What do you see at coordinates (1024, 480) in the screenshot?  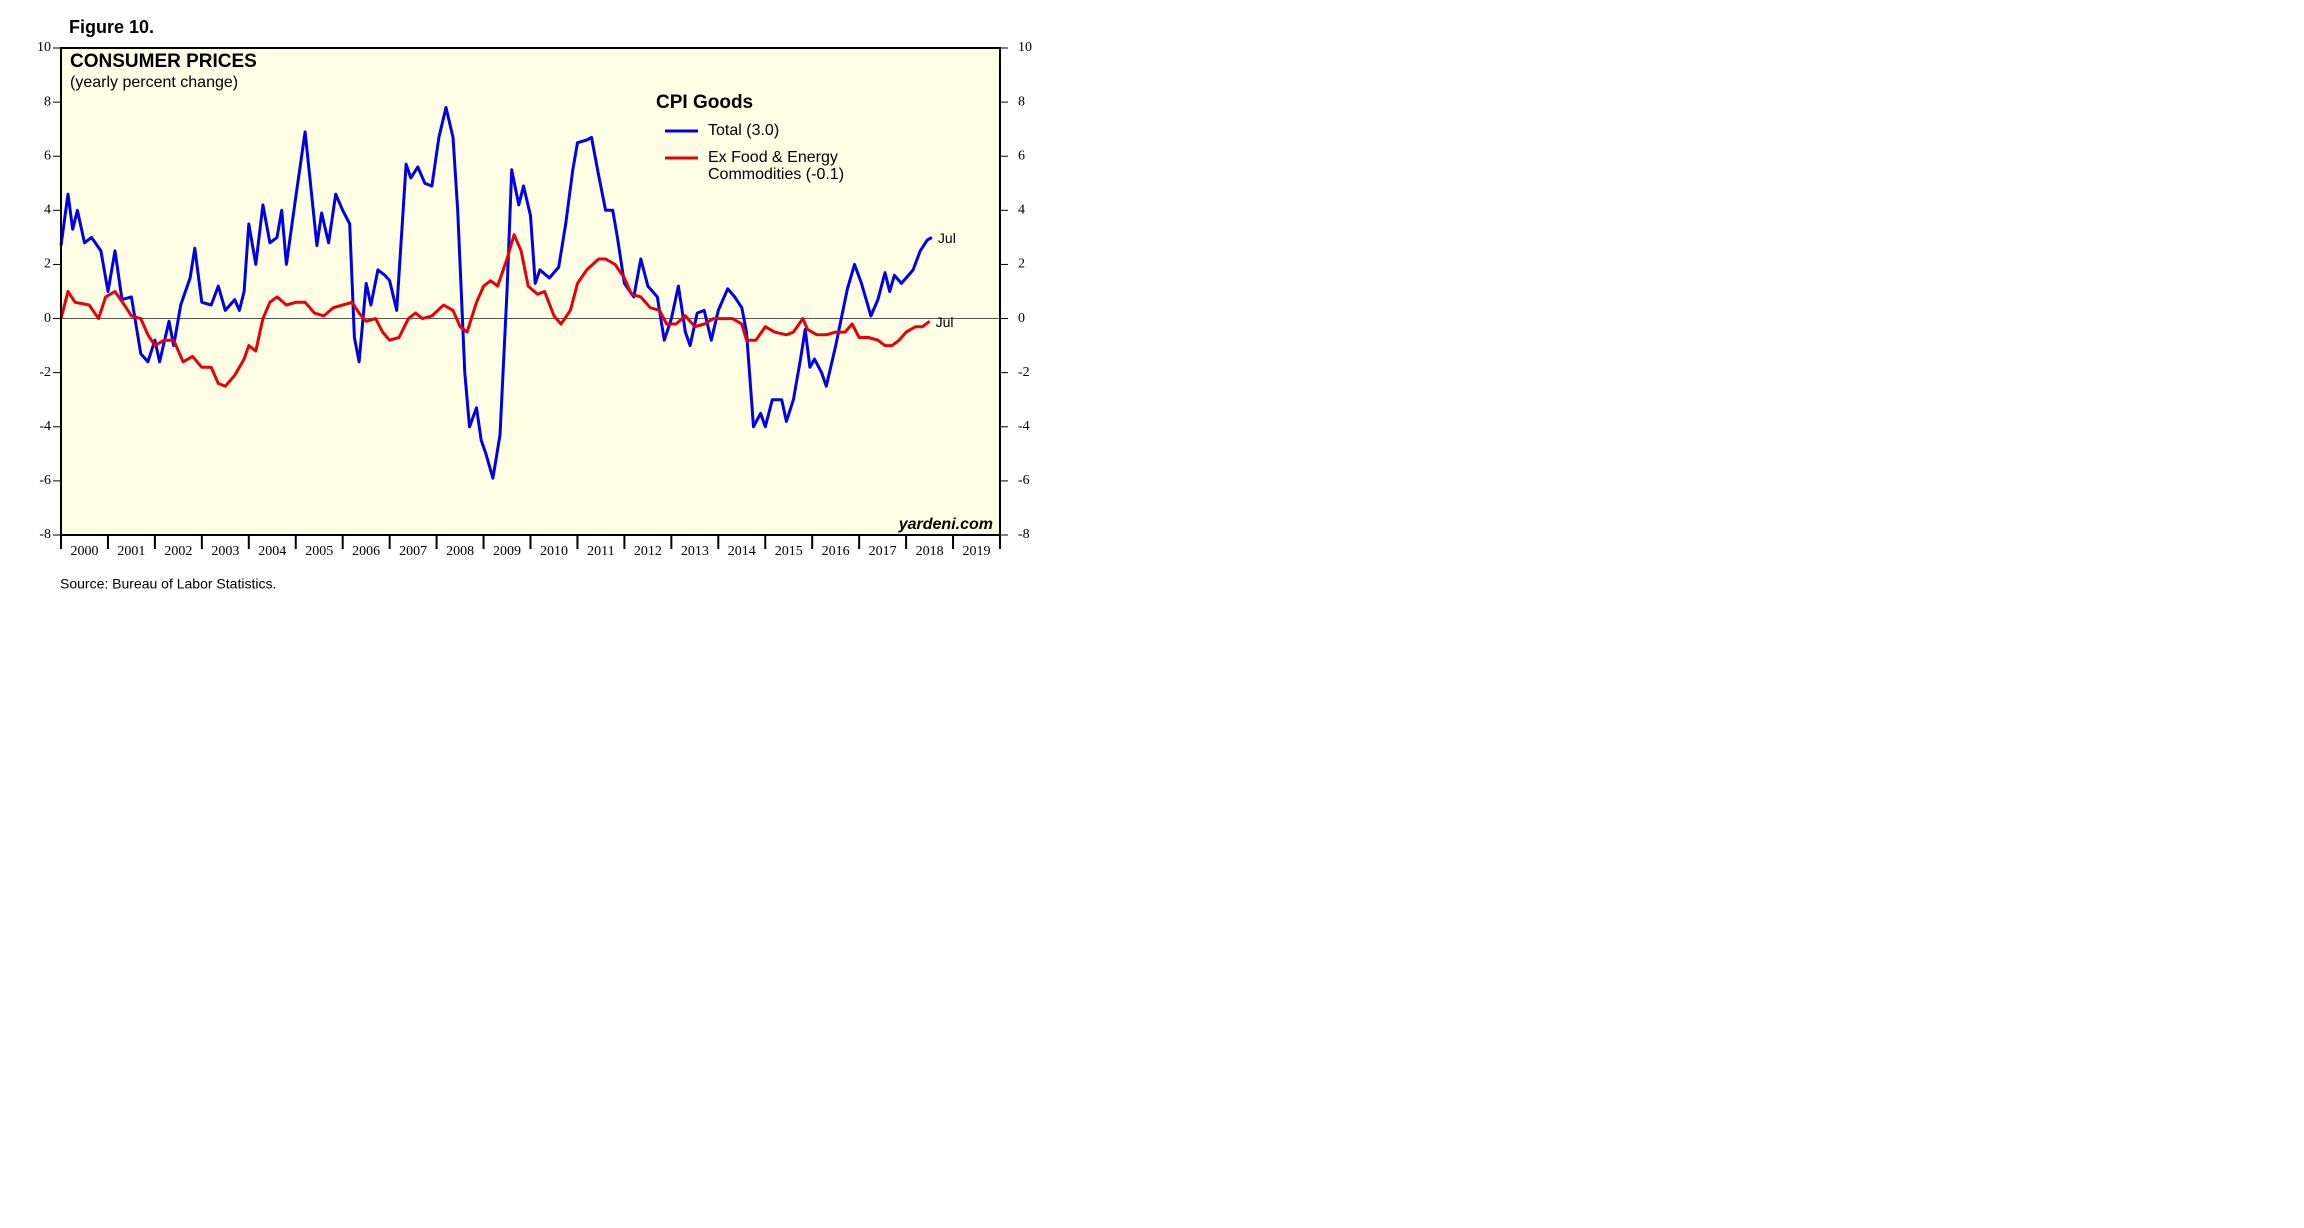 I see `y2-tick-label: -6` at bounding box center [1024, 480].